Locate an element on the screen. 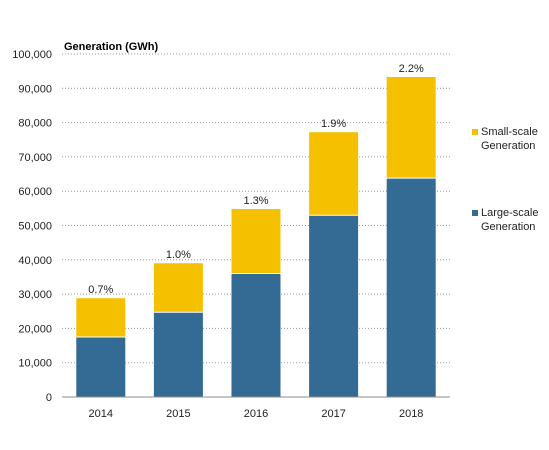  y-tick-label: 70,000 is located at coordinates (35, 158).